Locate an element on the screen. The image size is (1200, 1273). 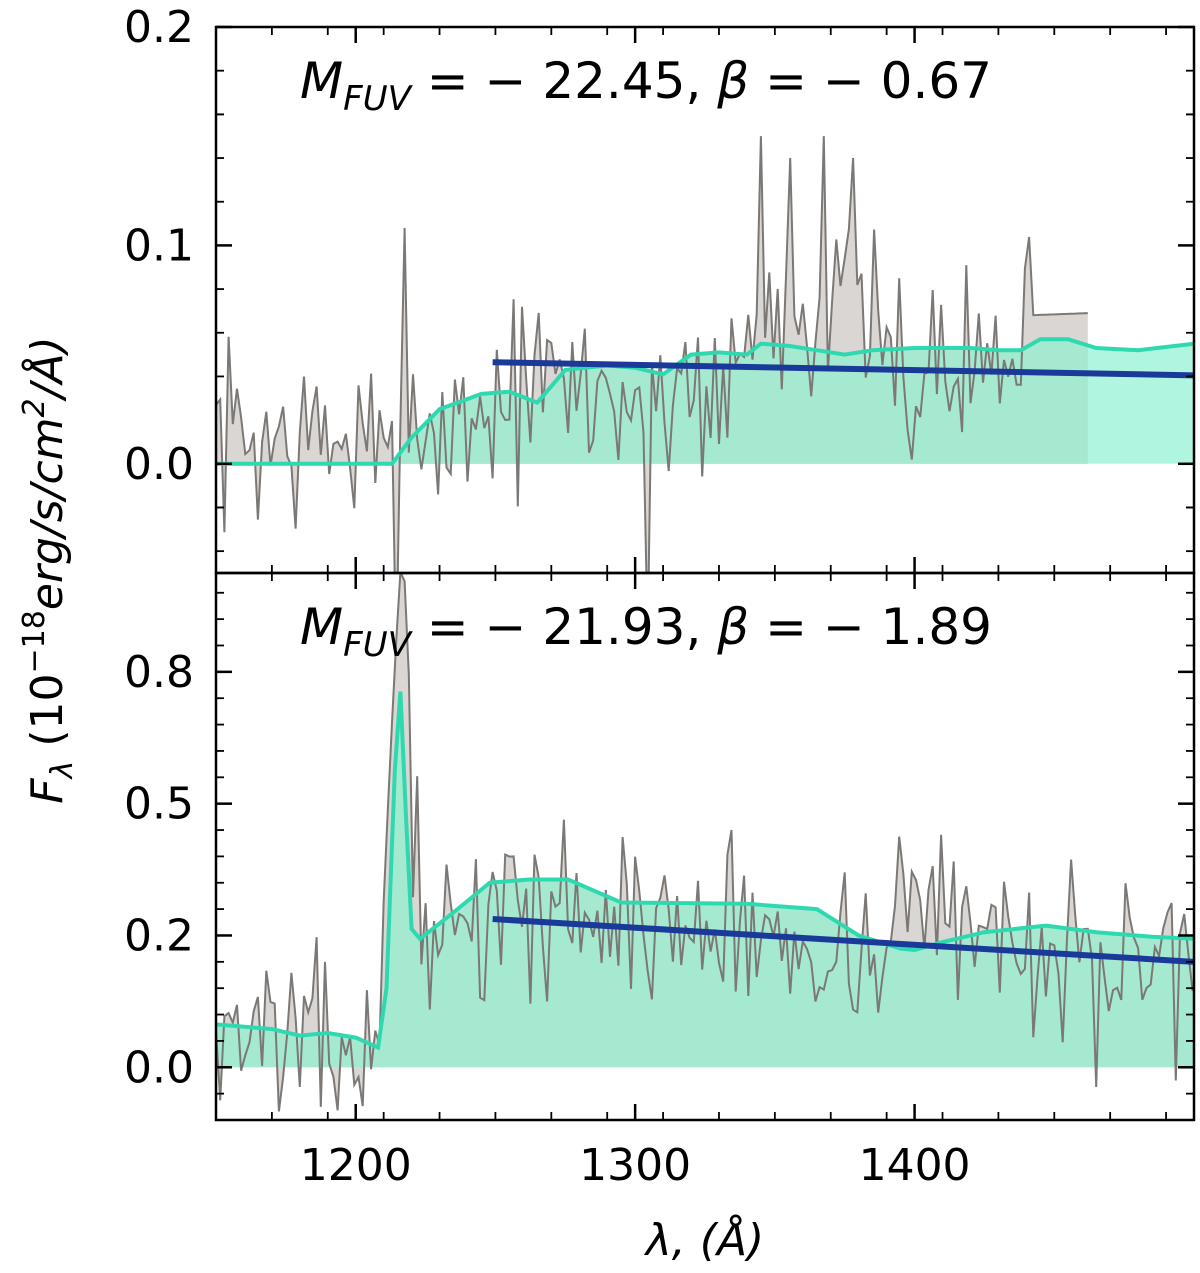
x-axis-label: λ, (Å) is located at coordinates (704, 1239).